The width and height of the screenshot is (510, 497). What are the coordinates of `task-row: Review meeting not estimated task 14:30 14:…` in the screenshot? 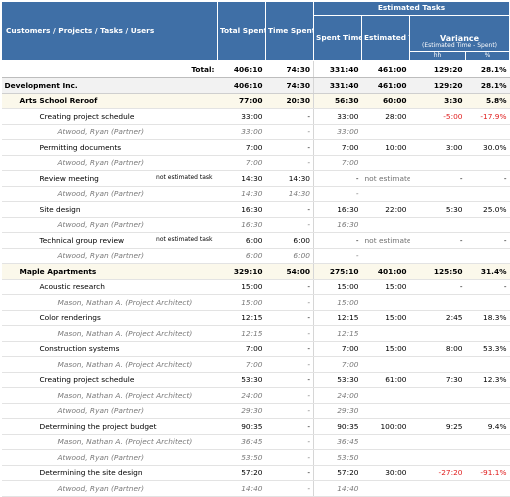 It's located at (255, 178).